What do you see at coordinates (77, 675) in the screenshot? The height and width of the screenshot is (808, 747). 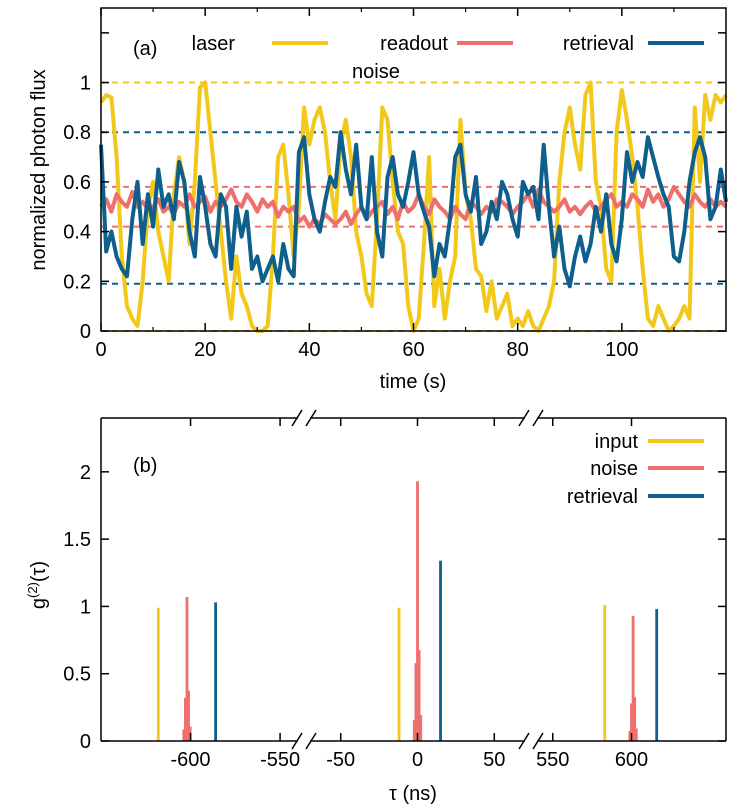 I see `y-tick-label-b: 0.5` at bounding box center [77, 675].